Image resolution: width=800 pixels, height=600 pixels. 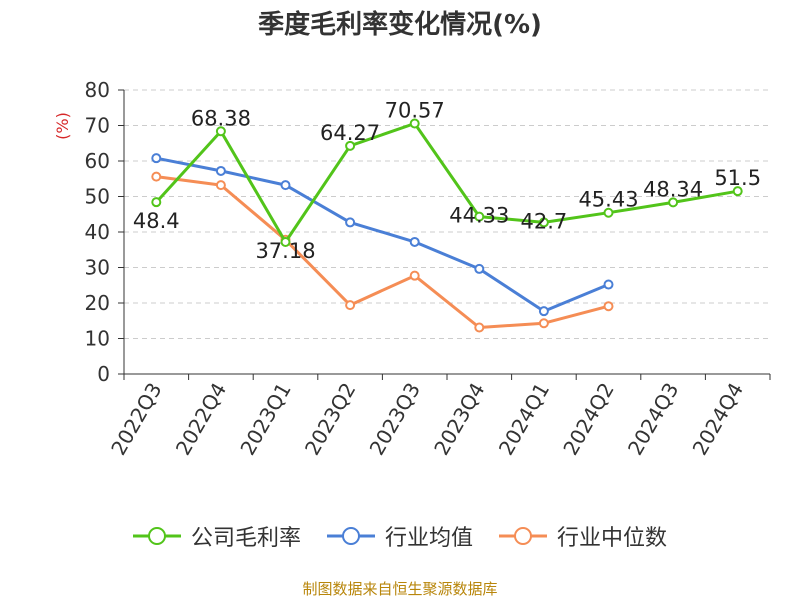 I want to click on data-label: 70.57, so click(x=415, y=110).